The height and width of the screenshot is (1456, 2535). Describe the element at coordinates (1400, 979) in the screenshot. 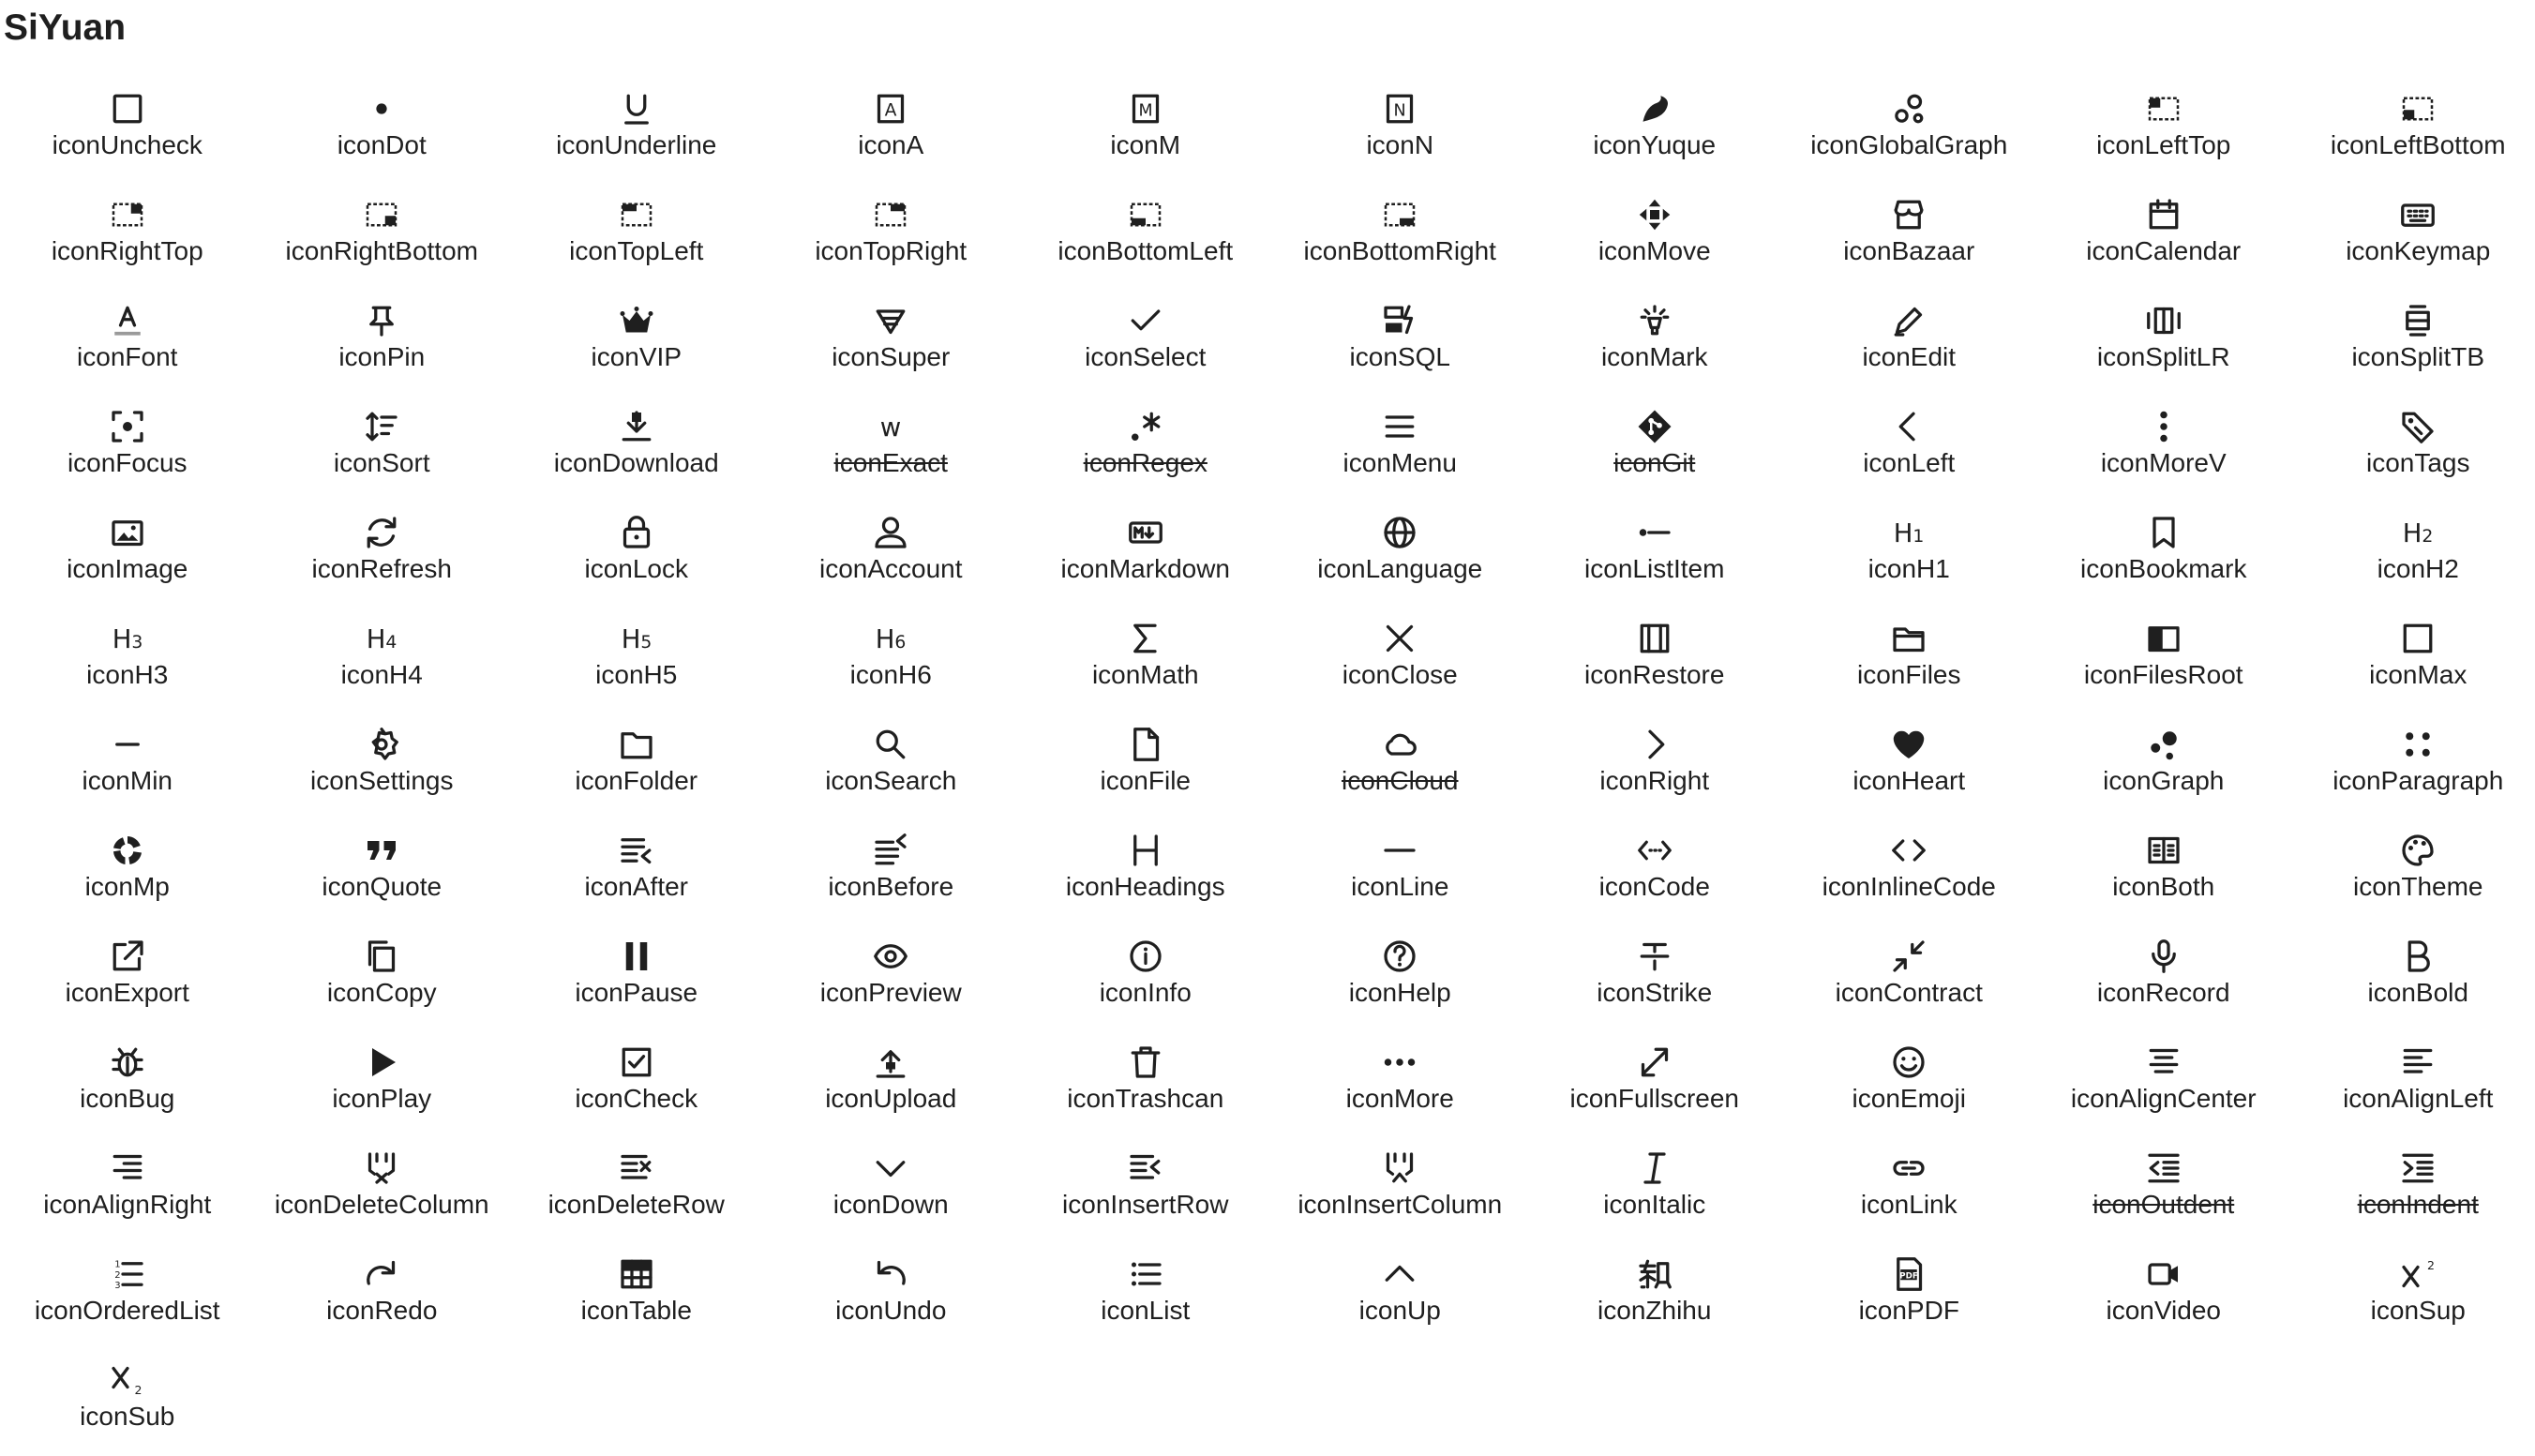

I see `icon-tile-help: iconHelp` at that location.